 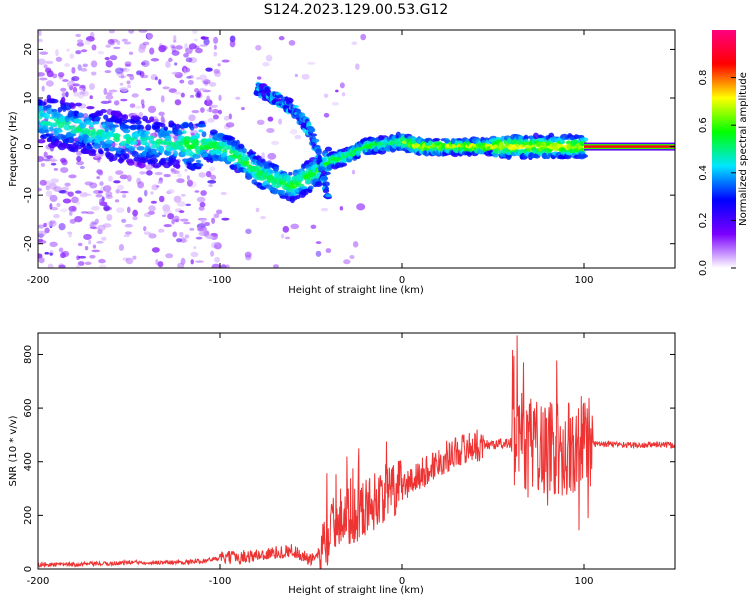 I want to click on colorbar-tick-label: 0.0, so click(x=703, y=268).